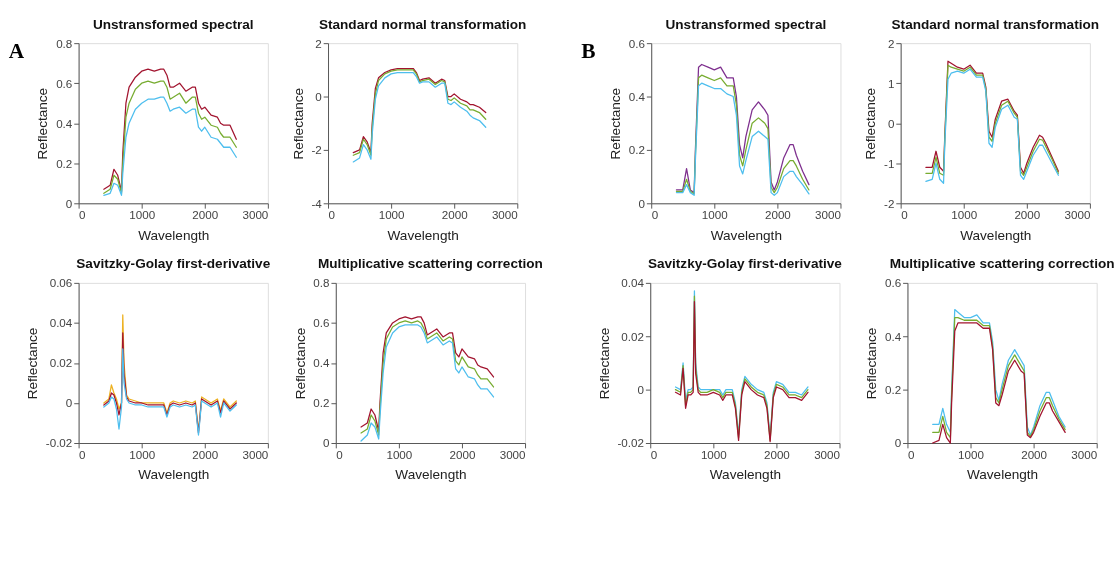 The image size is (1120, 567). What do you see at coordinates (16, 50) in the screenshot?
I see `text: A` at bounding box center [16, 50].